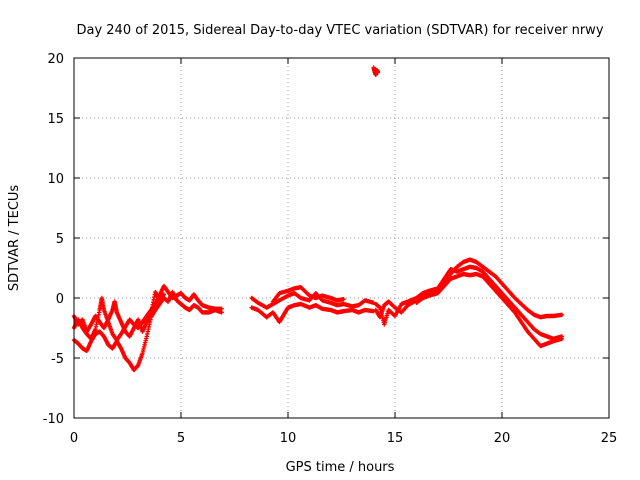 This screenshot has height=480, width=640. What do you see at coordinates (181, 438) in the screenshot?
I see `x-tick-label: 5` at bounding box center [181, 438].